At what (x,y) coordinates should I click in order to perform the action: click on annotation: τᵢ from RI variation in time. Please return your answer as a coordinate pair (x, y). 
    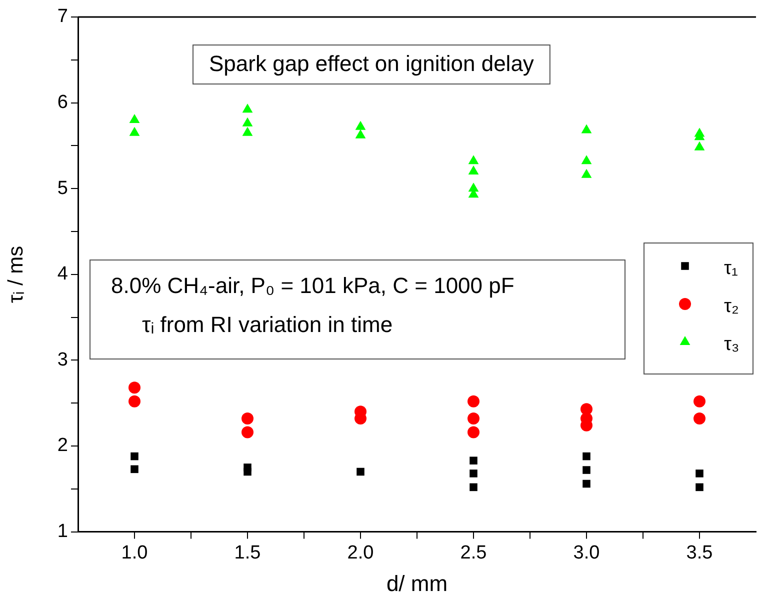
    Looking at the image, I should click on (267, 325).